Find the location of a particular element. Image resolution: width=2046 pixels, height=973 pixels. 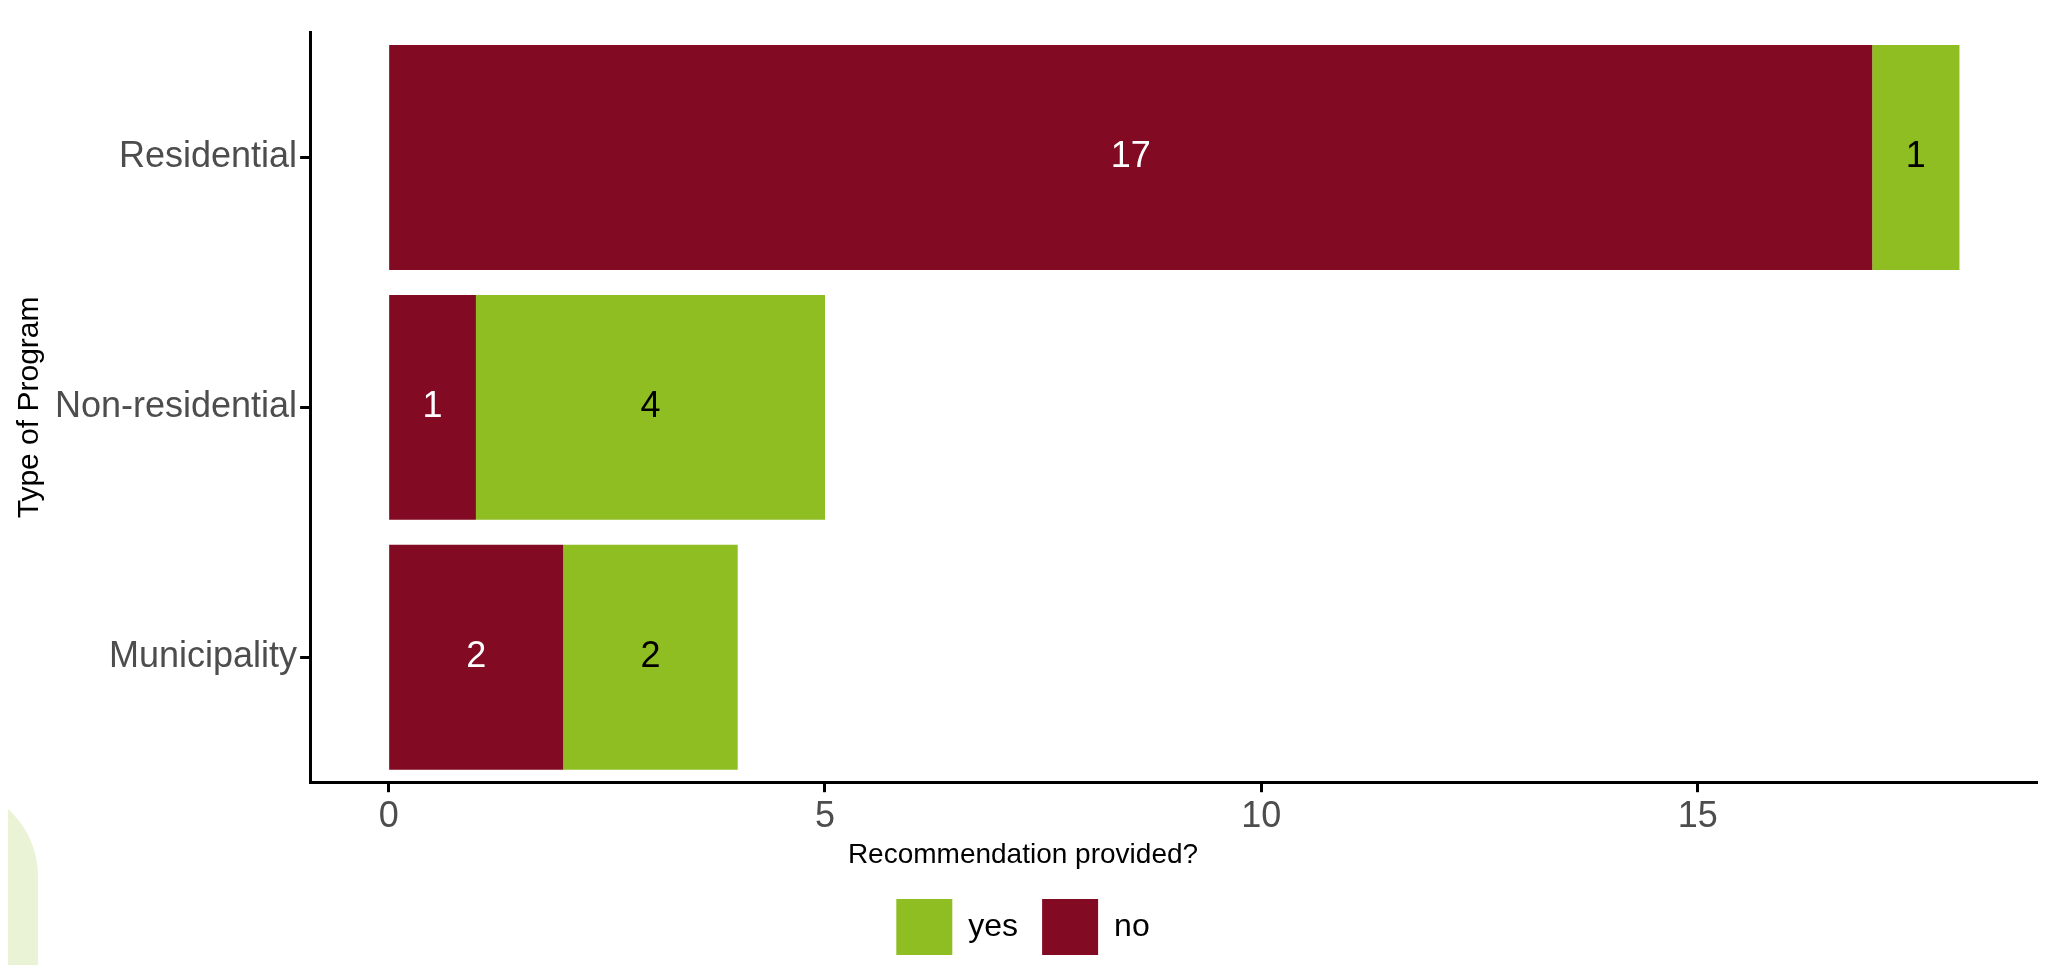

x-tick-label: 0 is located at coordinates (388, 814).